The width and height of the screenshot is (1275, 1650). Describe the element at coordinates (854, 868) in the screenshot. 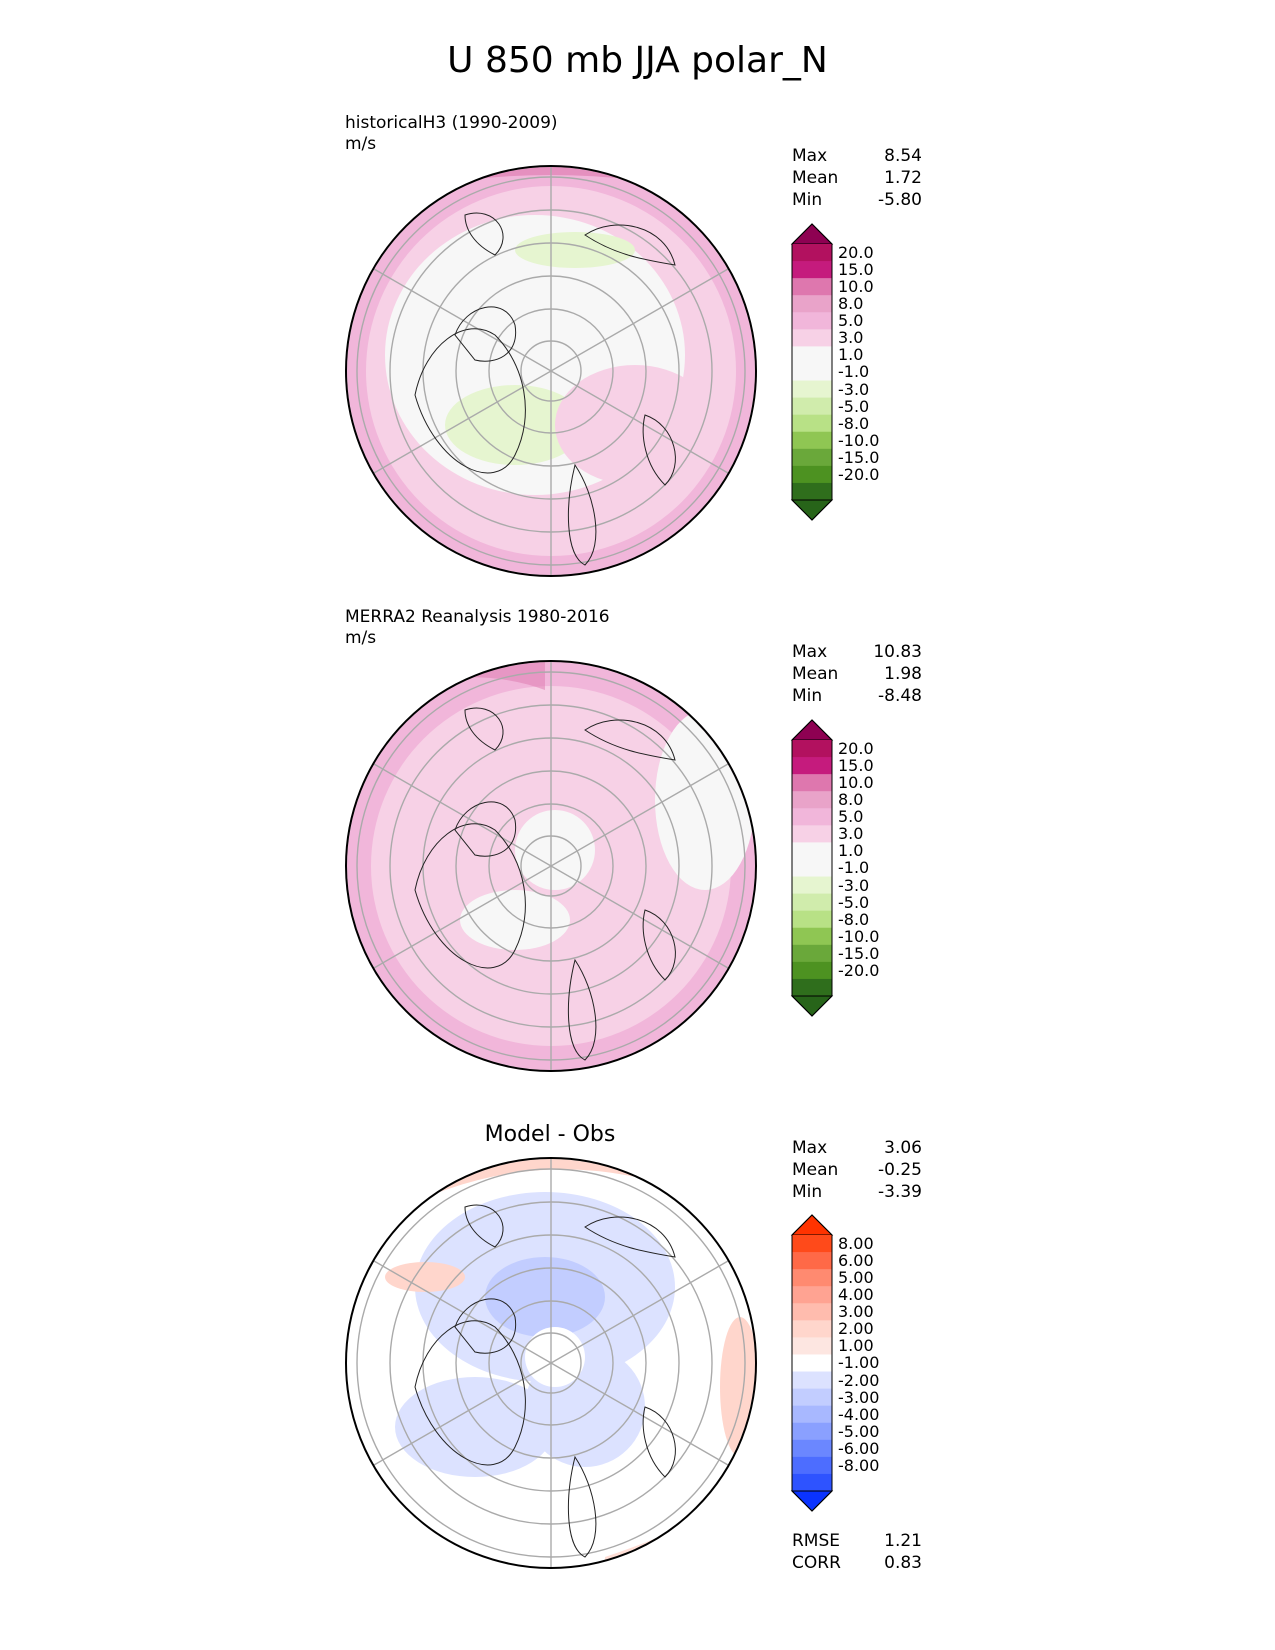

I see `colorbar-field-2-tick-label: -1.0` at that location.